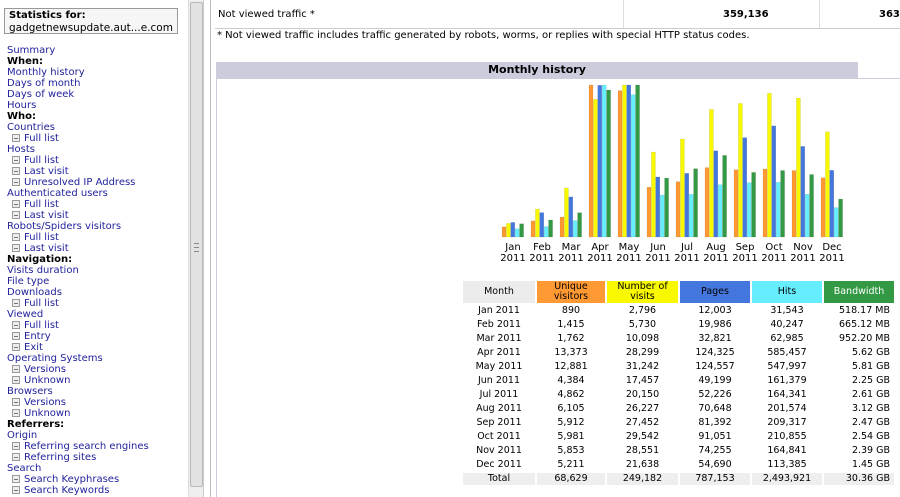 This screenshot has height=497, width=900. I want to click on table-row: Jan 2011 890 2,796 12,003 31,543 518.17 MB, so click(678, 311).